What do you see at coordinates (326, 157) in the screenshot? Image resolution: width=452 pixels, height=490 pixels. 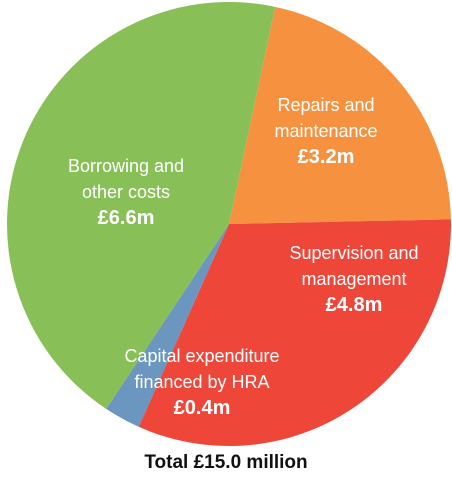 I see `slice-value-repairs: £3.2m` at bounding box center [326, 157].